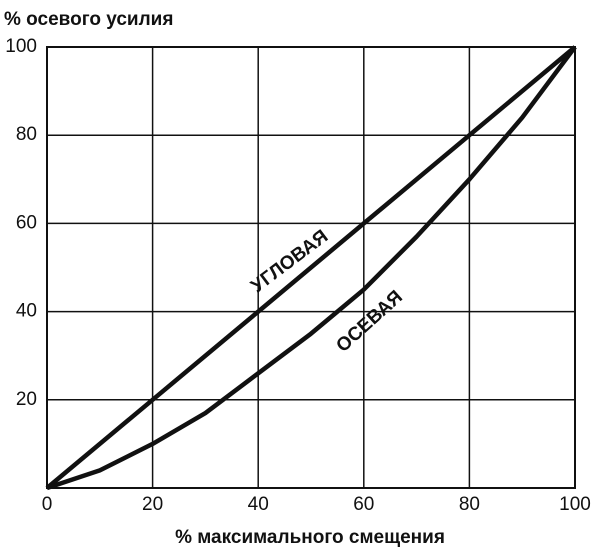 The height and width of the screenshot is (558, 608). What do you see at coordinates (575, 504) in the screenshot?
I see `x-tick-label: 100` at bounding box center [575, 504].